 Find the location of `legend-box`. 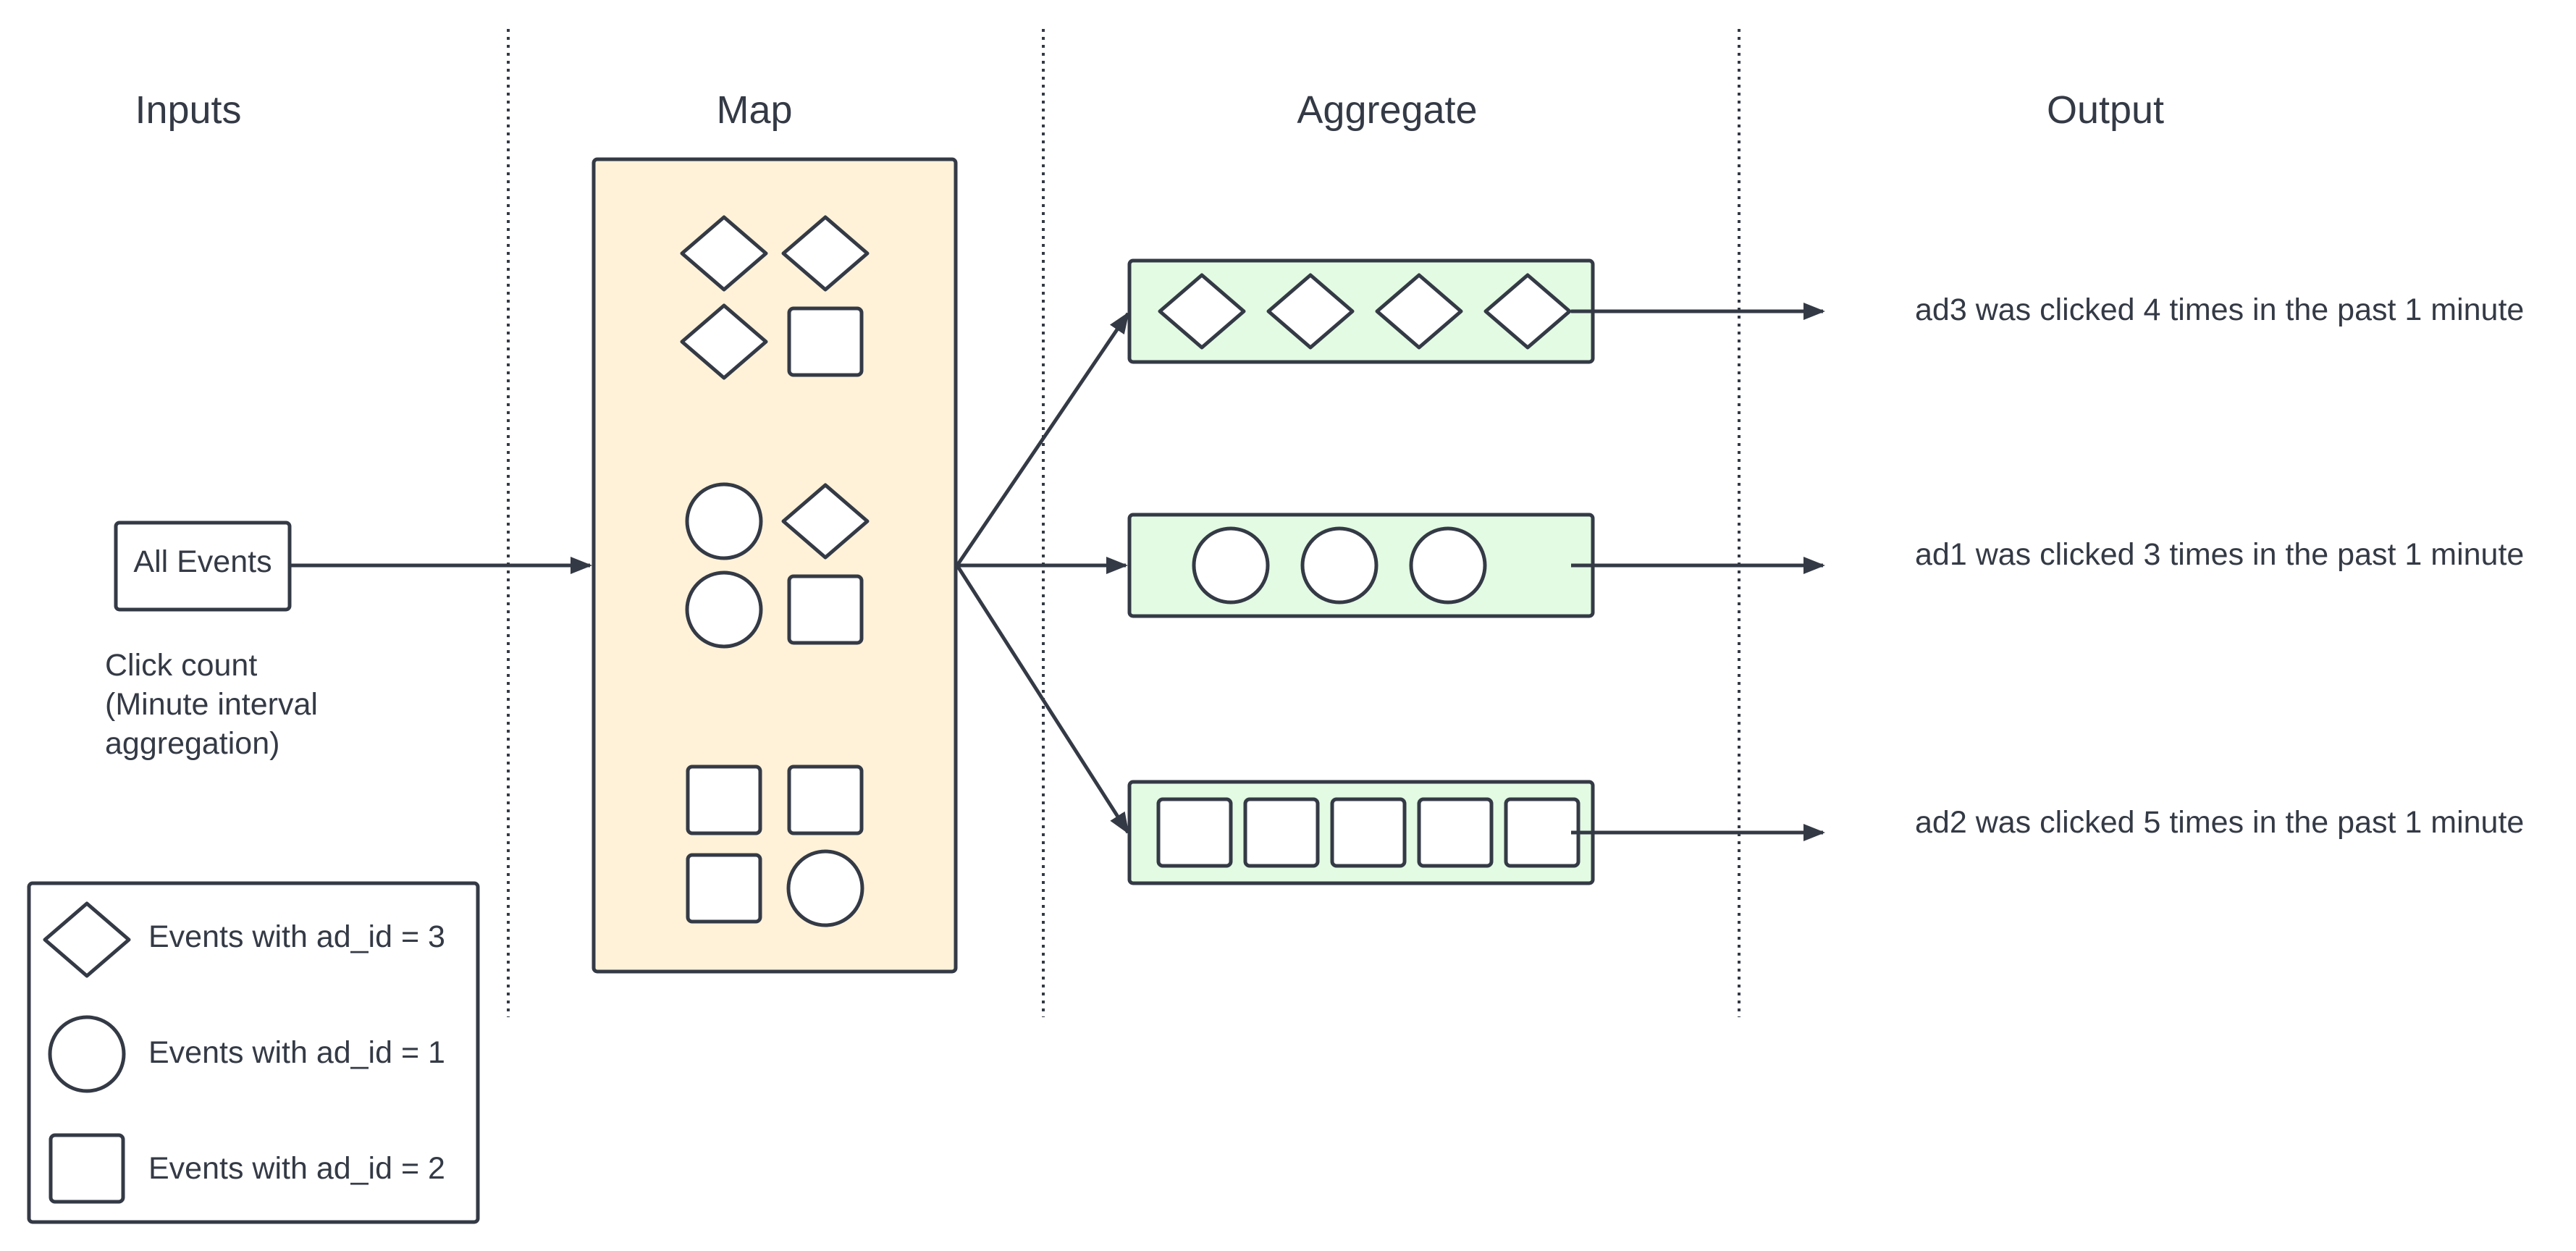

legend-box is located at coordinates (253, 1052).